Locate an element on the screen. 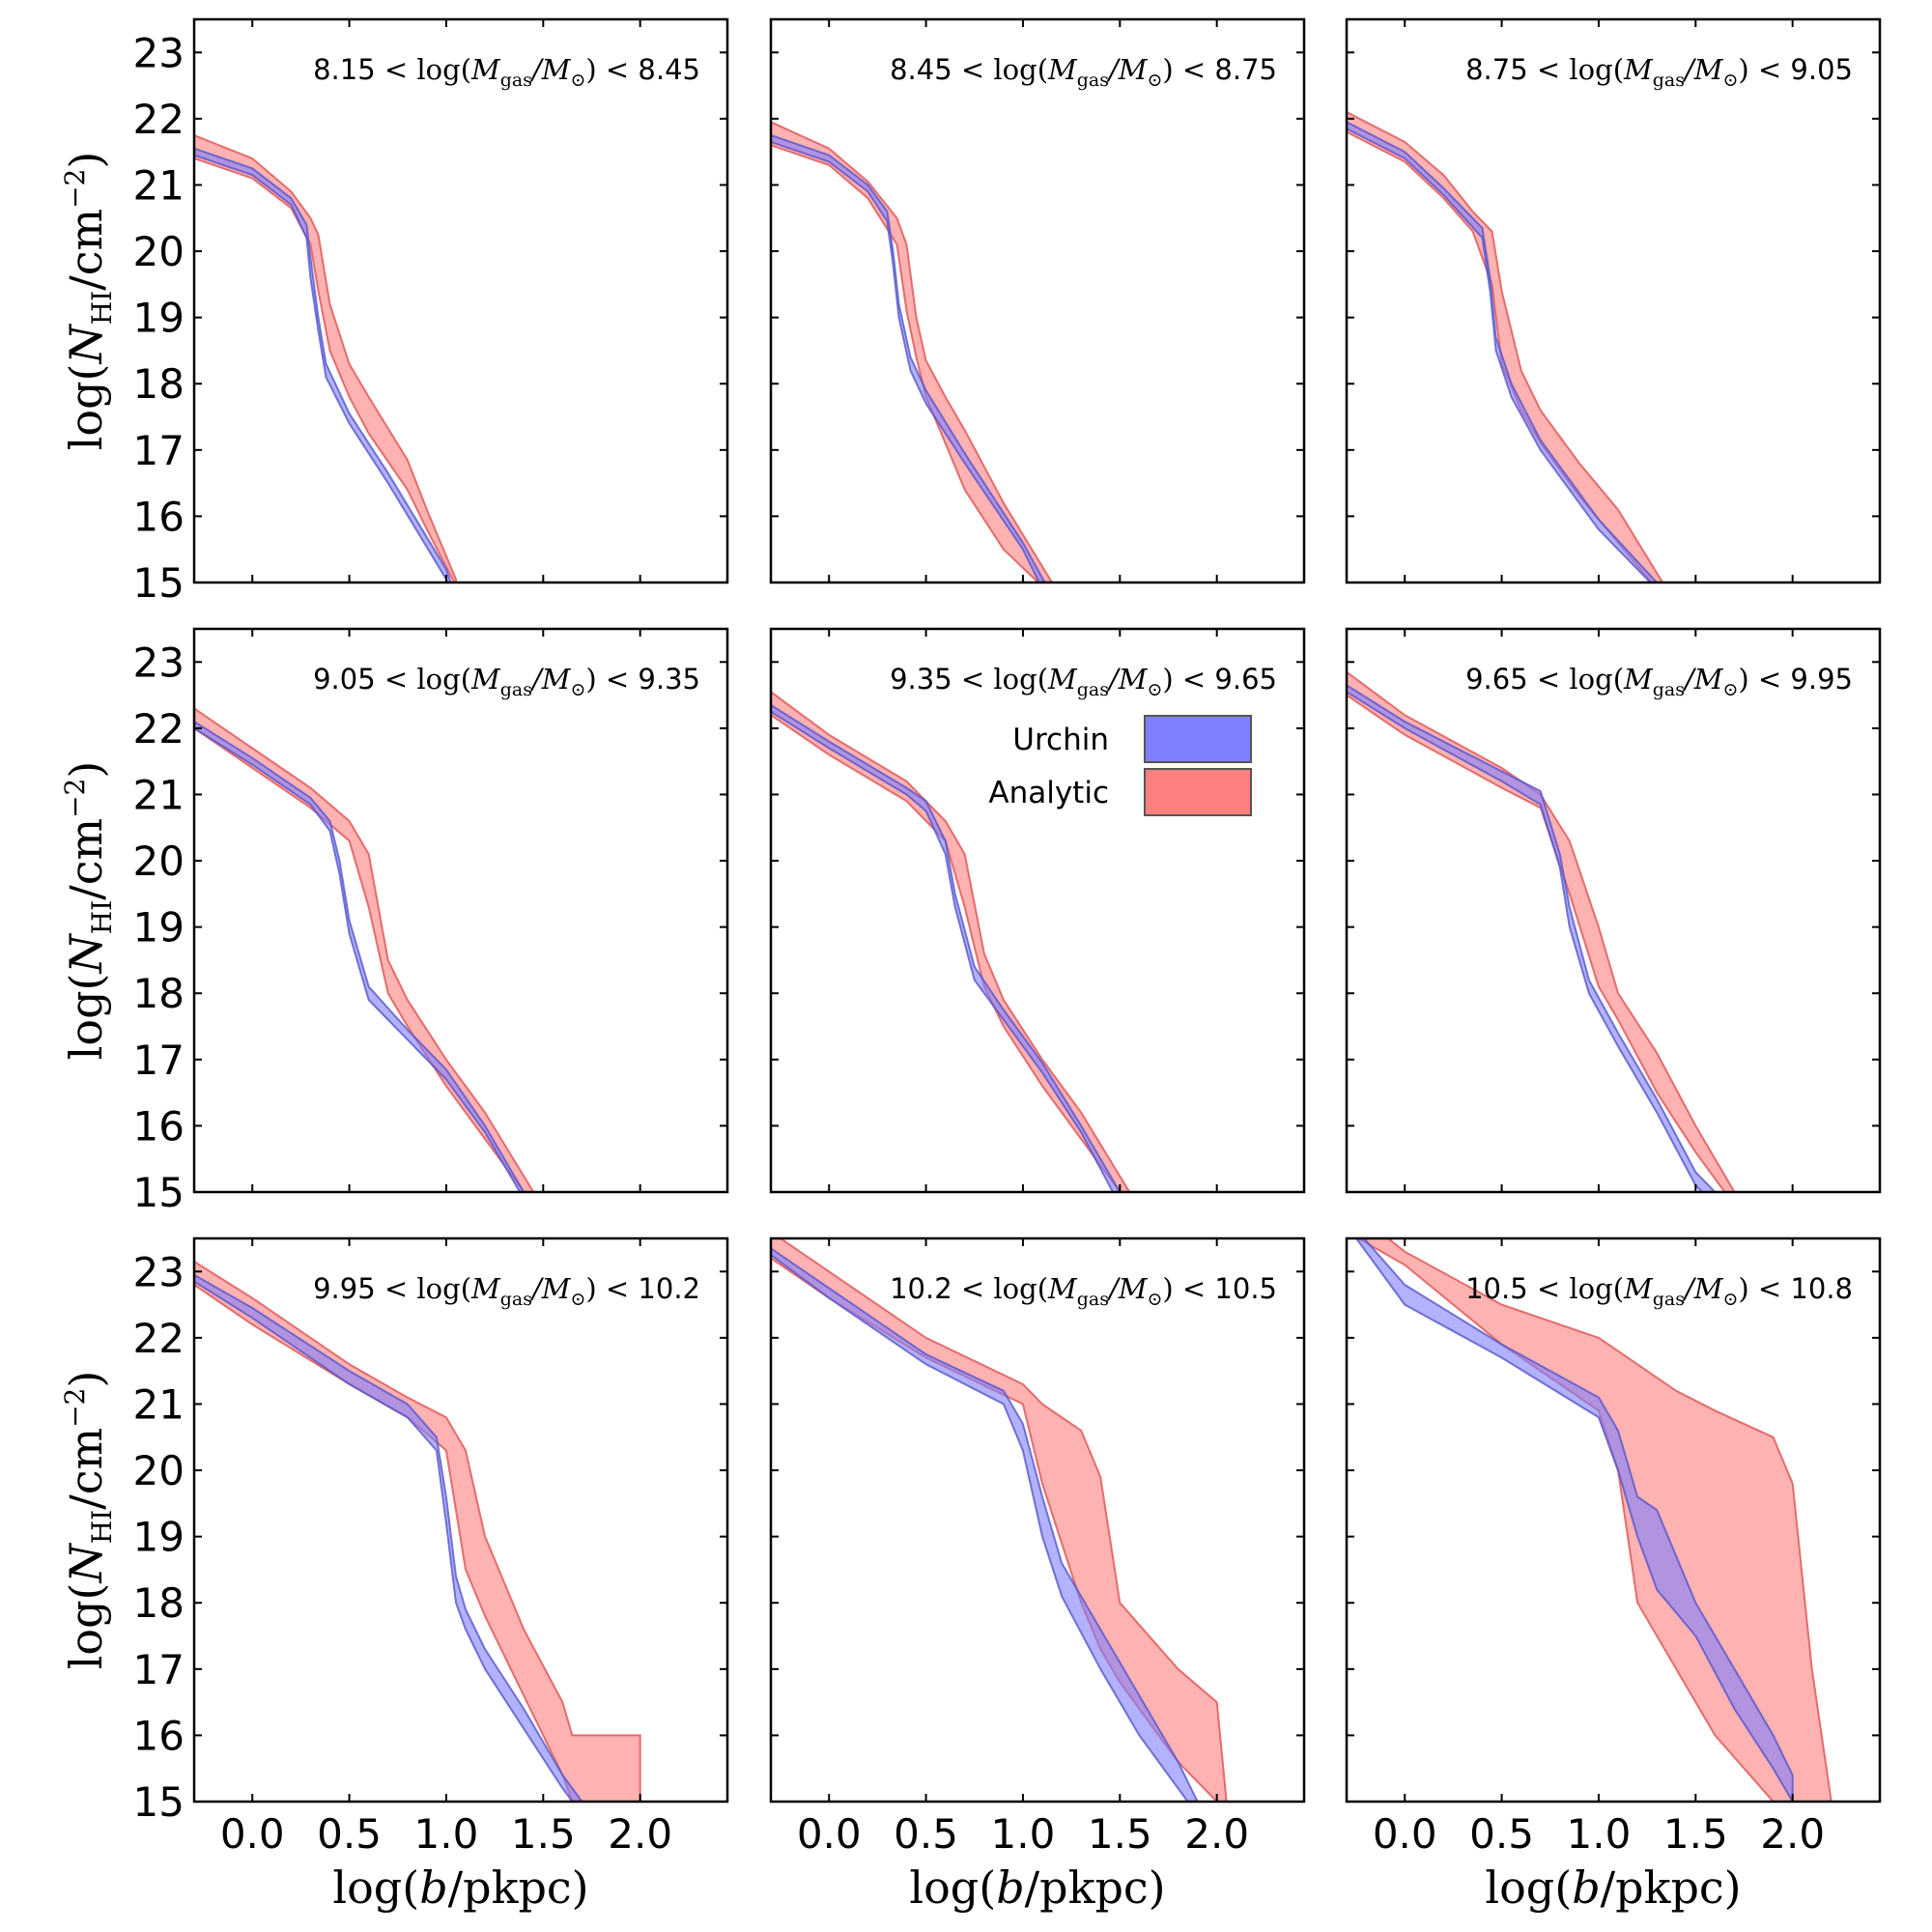 The image size is (1932, 1932). legend-item-urchin: Urchin is located at coordinates (1132, 739).